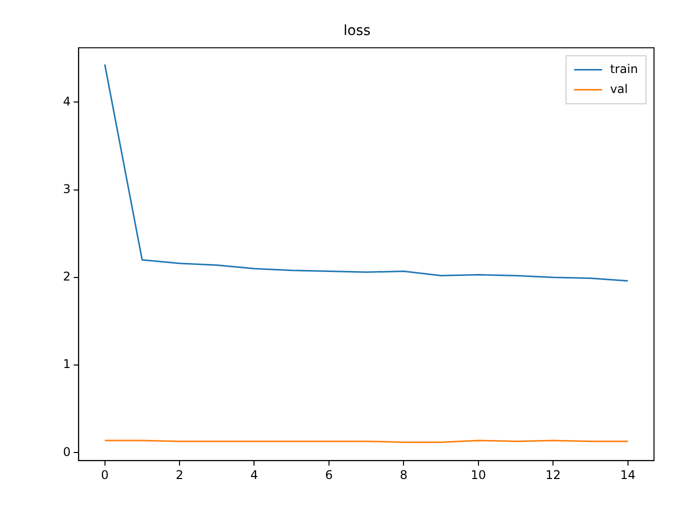 The image size is (679, 511). Describe the element at coordinates (619, 89) in the screenshot. I see `legend-label: val` at that location.